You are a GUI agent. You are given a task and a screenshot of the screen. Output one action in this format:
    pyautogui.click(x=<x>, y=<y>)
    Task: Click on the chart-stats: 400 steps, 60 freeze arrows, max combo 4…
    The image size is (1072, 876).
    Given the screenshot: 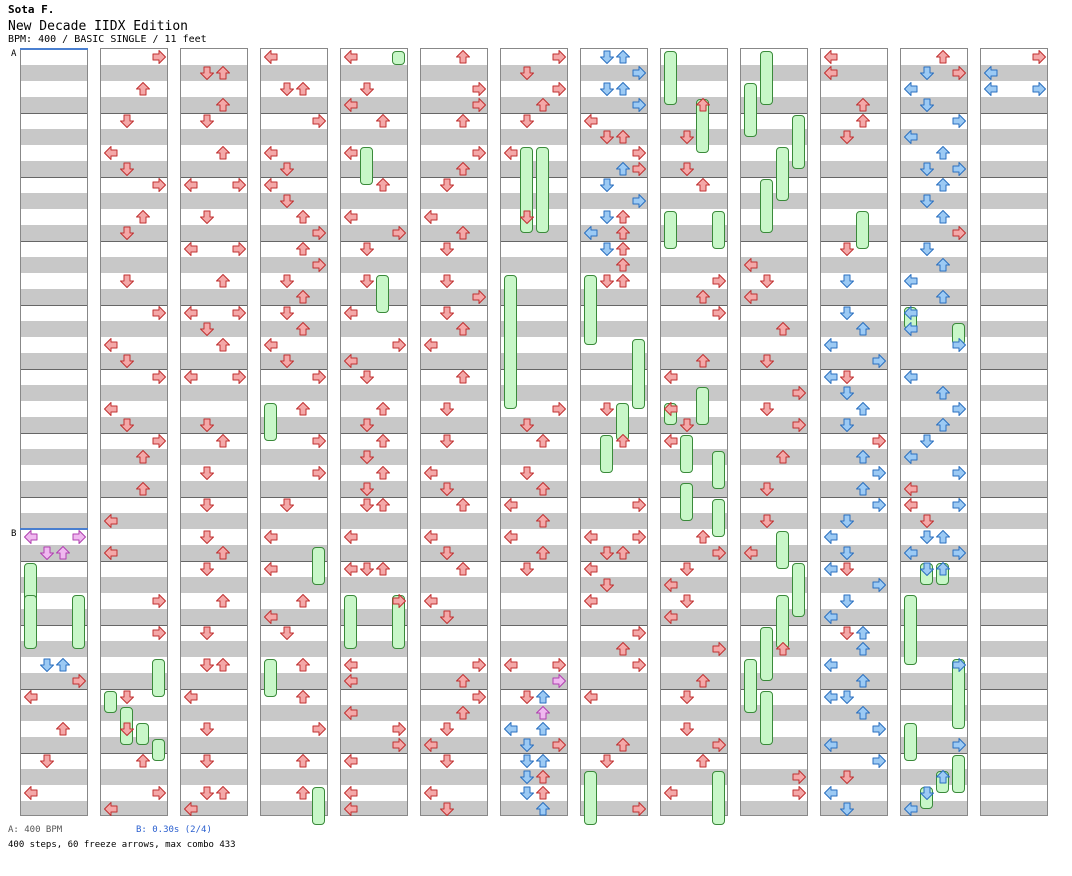 What is the action you would take?
    pyautogui.click(x=122, y=845)
    